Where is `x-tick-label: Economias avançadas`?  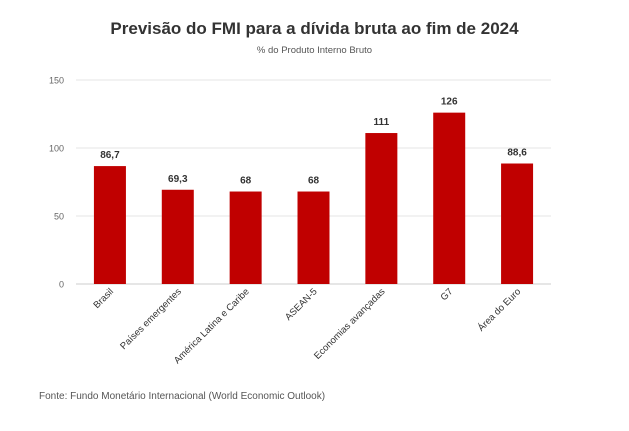
x-tick-label: Economias avançadas is located at coordinates (350, 324).